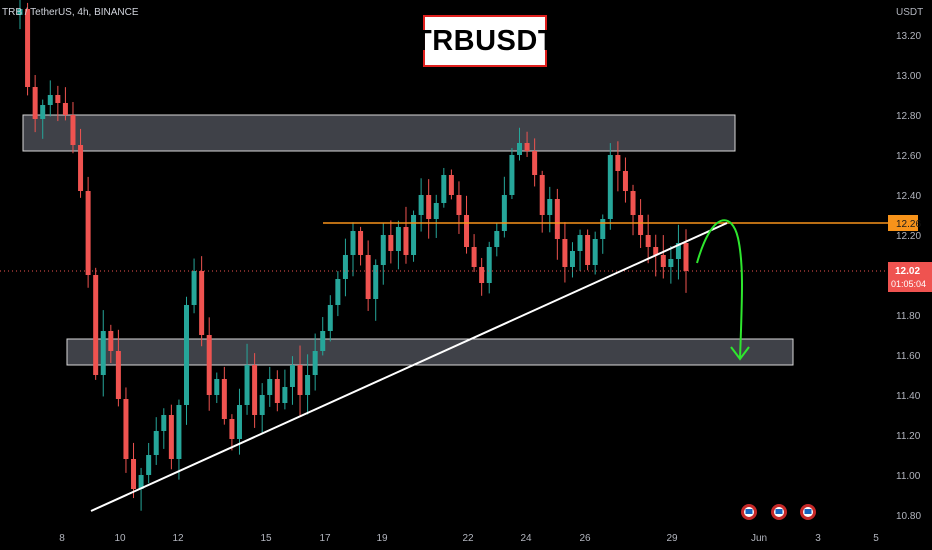 The height and width of the screenshot is (550, 932). I want to click on title-badge: TRBUSDT, so click(485, 41).